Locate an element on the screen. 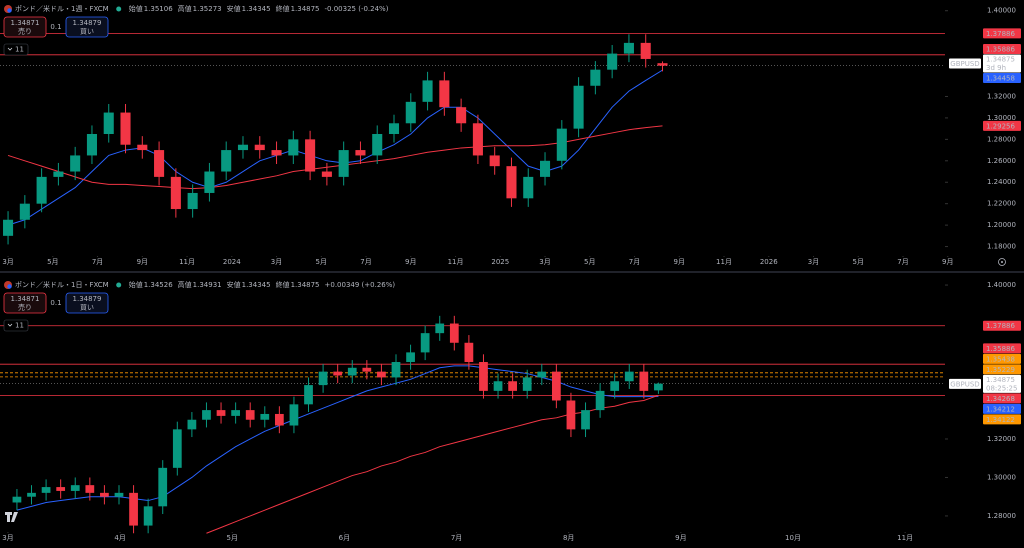 The width and height of the screenshot is (1024, 548). spread: 0.1 is located at coordinates (55, 27).